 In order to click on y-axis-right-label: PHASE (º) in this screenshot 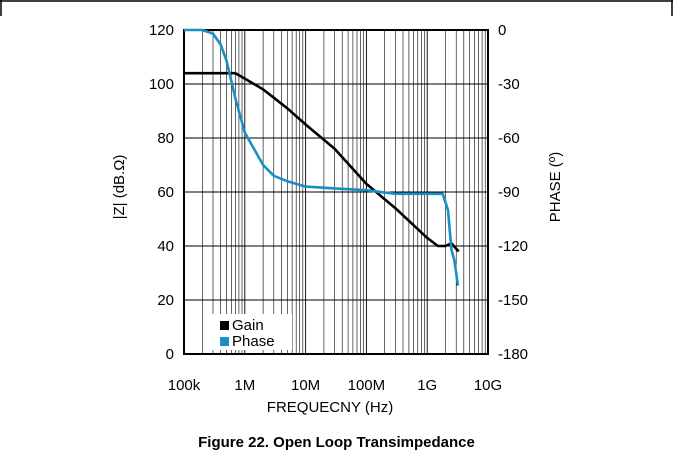, I will do `click(555, 187)`.